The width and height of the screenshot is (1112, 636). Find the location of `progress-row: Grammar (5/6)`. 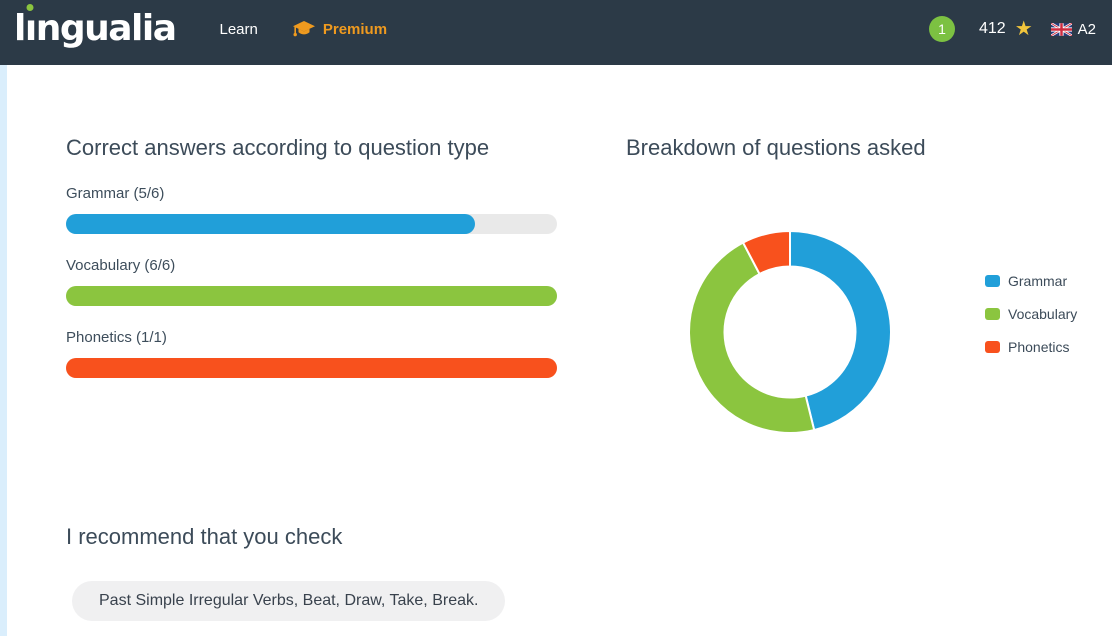

progress-row: Grammar (5/6) is located at coordinates (311, 221).